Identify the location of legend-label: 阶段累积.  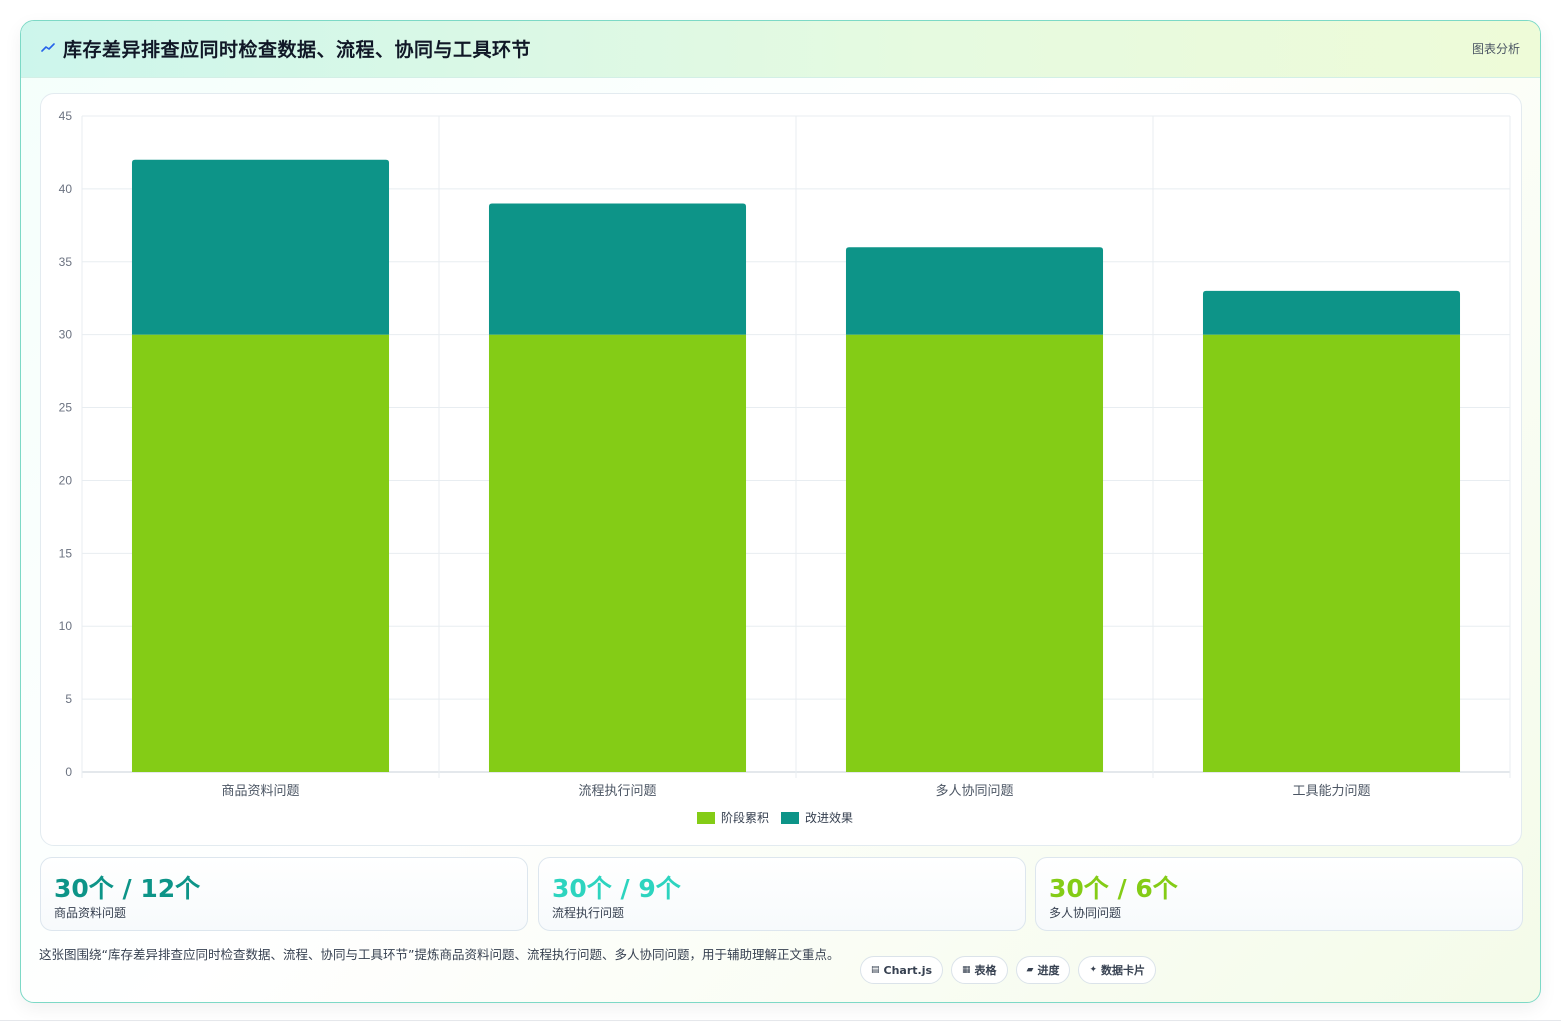
(745, 817).